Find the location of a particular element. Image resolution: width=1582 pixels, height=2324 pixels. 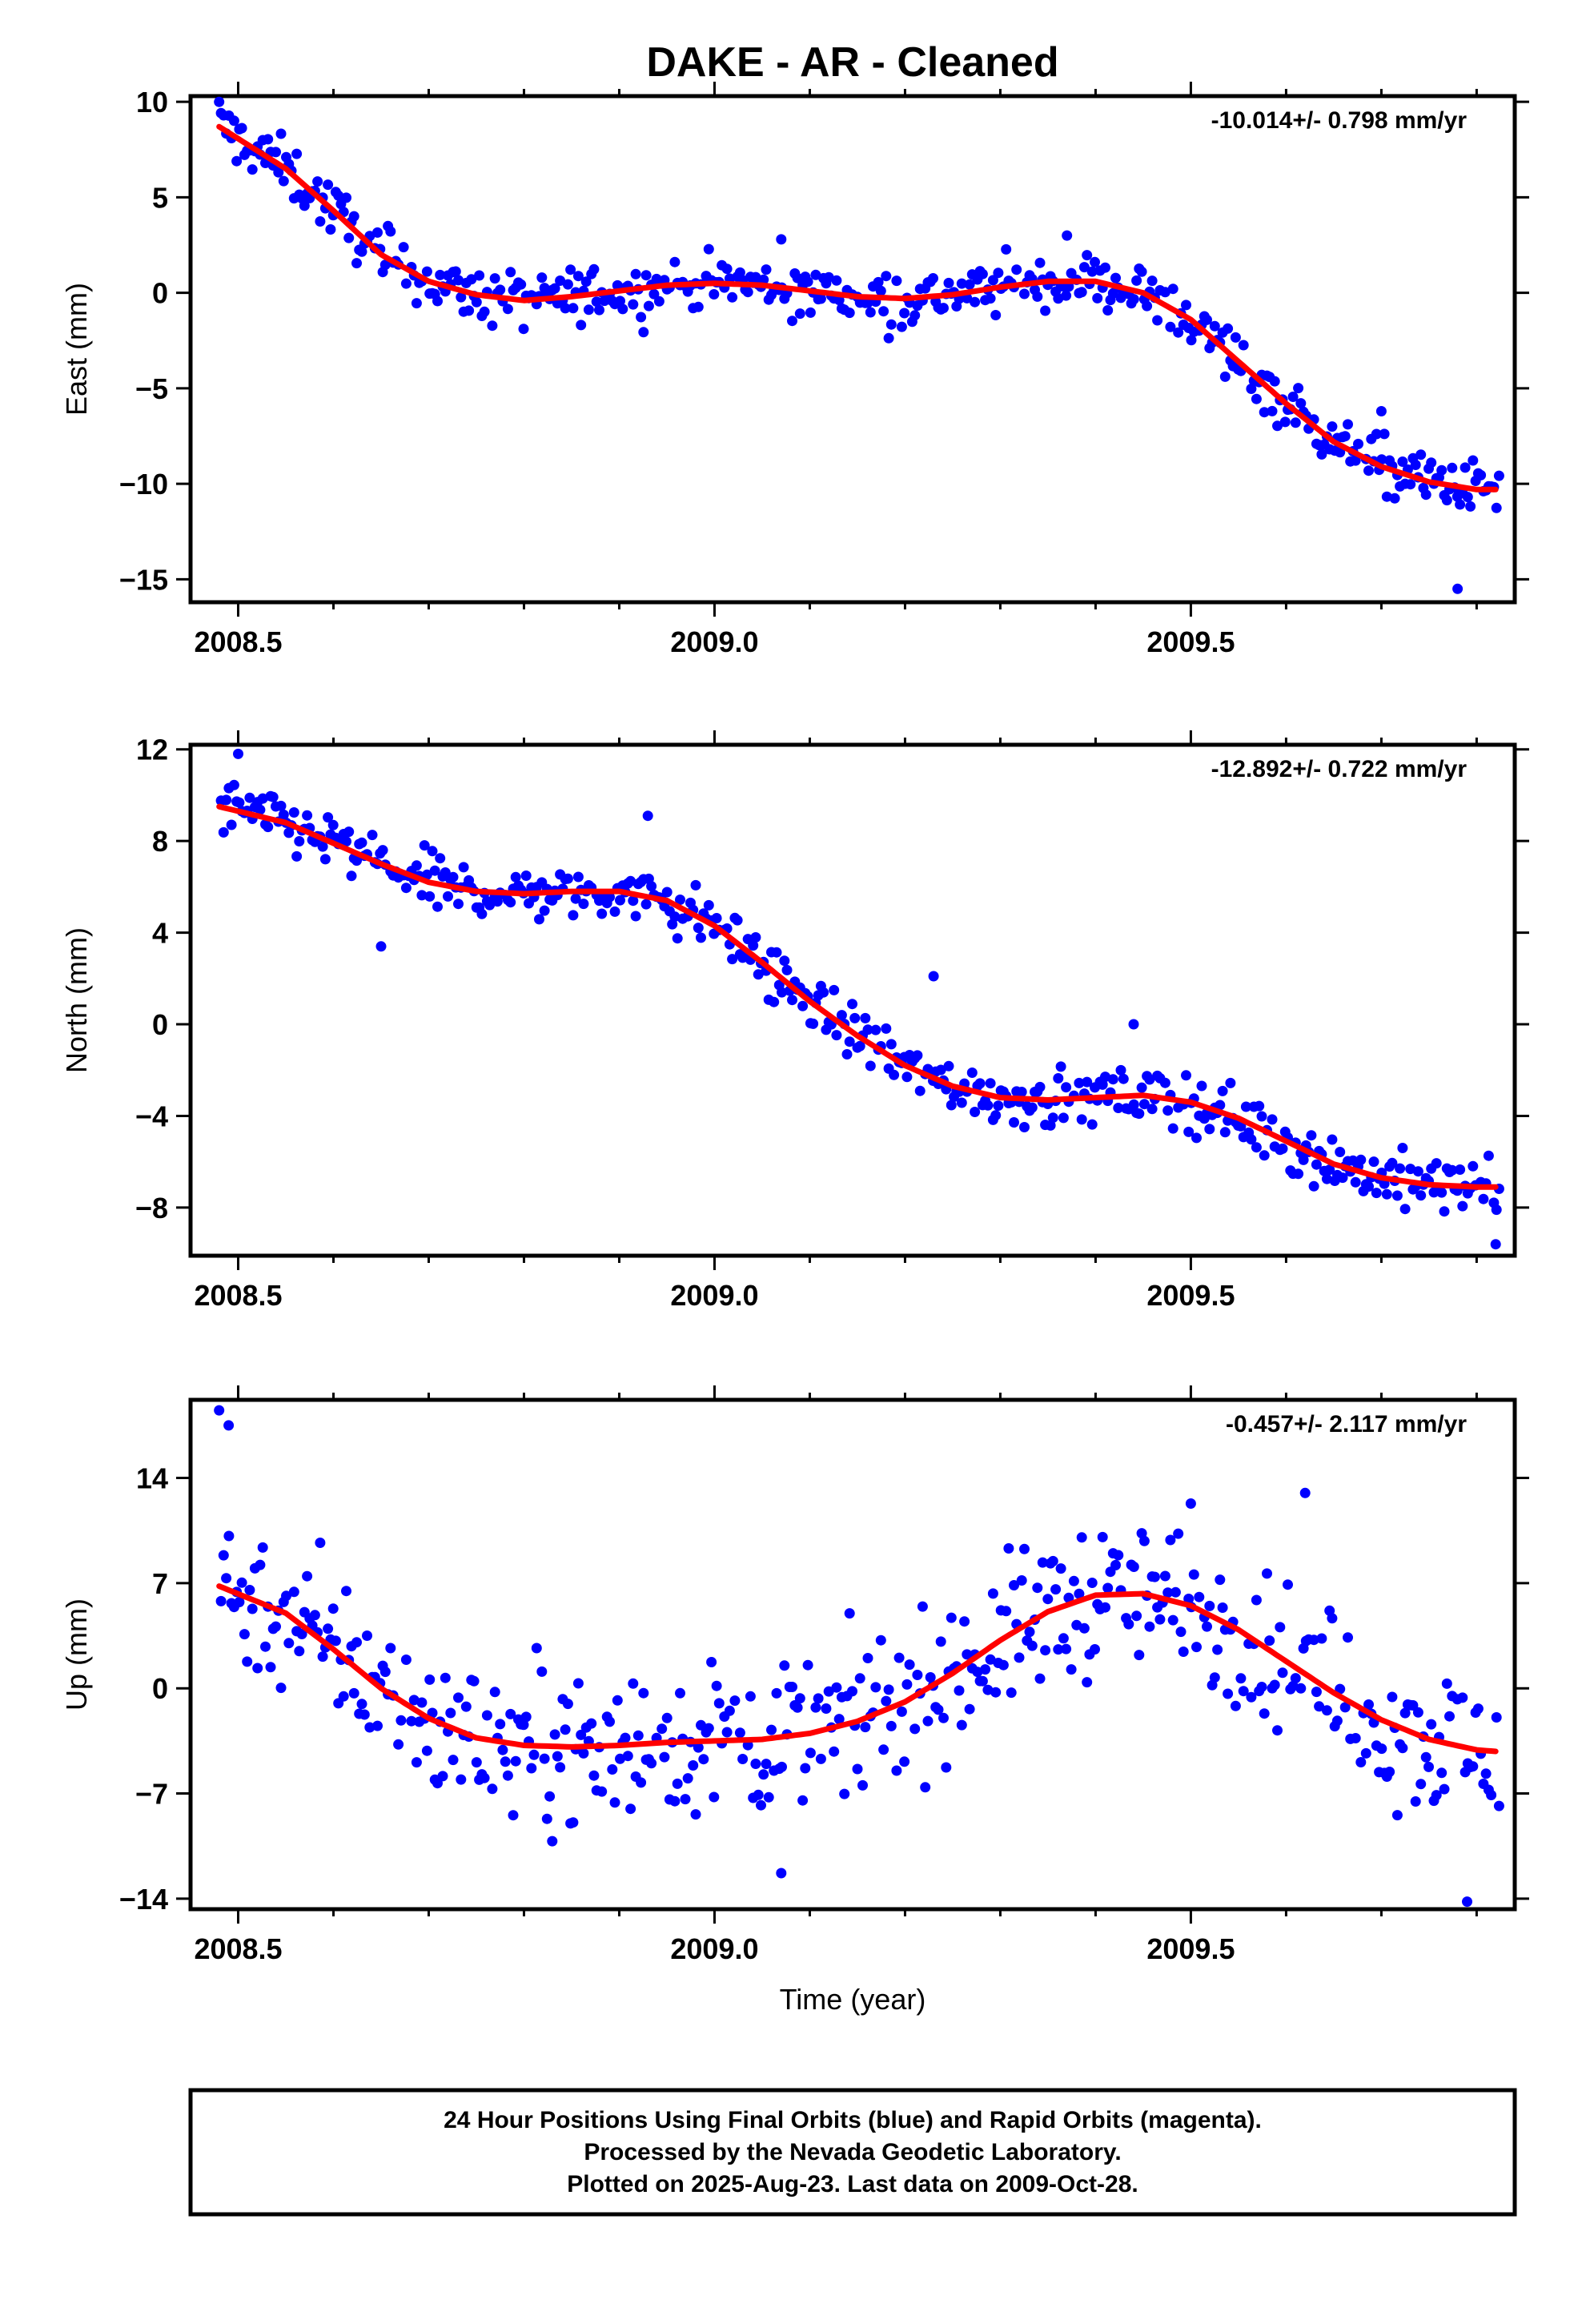

y-tick-label: −7 is located at coordinates (151, 1794).